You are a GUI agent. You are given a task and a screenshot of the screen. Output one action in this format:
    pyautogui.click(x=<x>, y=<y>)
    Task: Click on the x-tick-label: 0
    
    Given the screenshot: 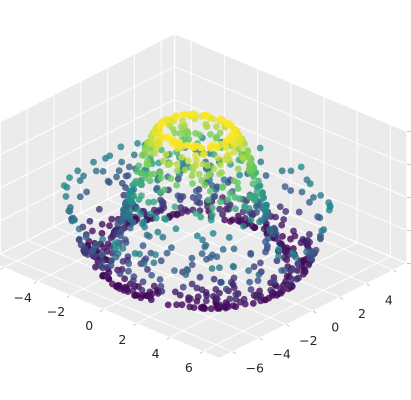 What is the action you would take?
    pyautogui.click(x=89, y=325)
    